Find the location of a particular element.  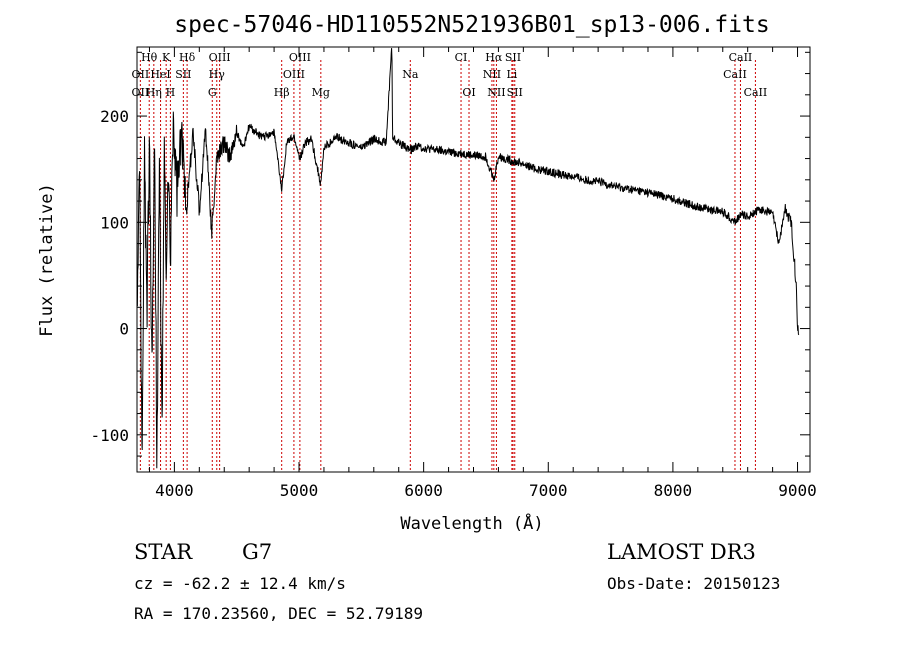

line-label: HeI is located at coordinates (160, 74).